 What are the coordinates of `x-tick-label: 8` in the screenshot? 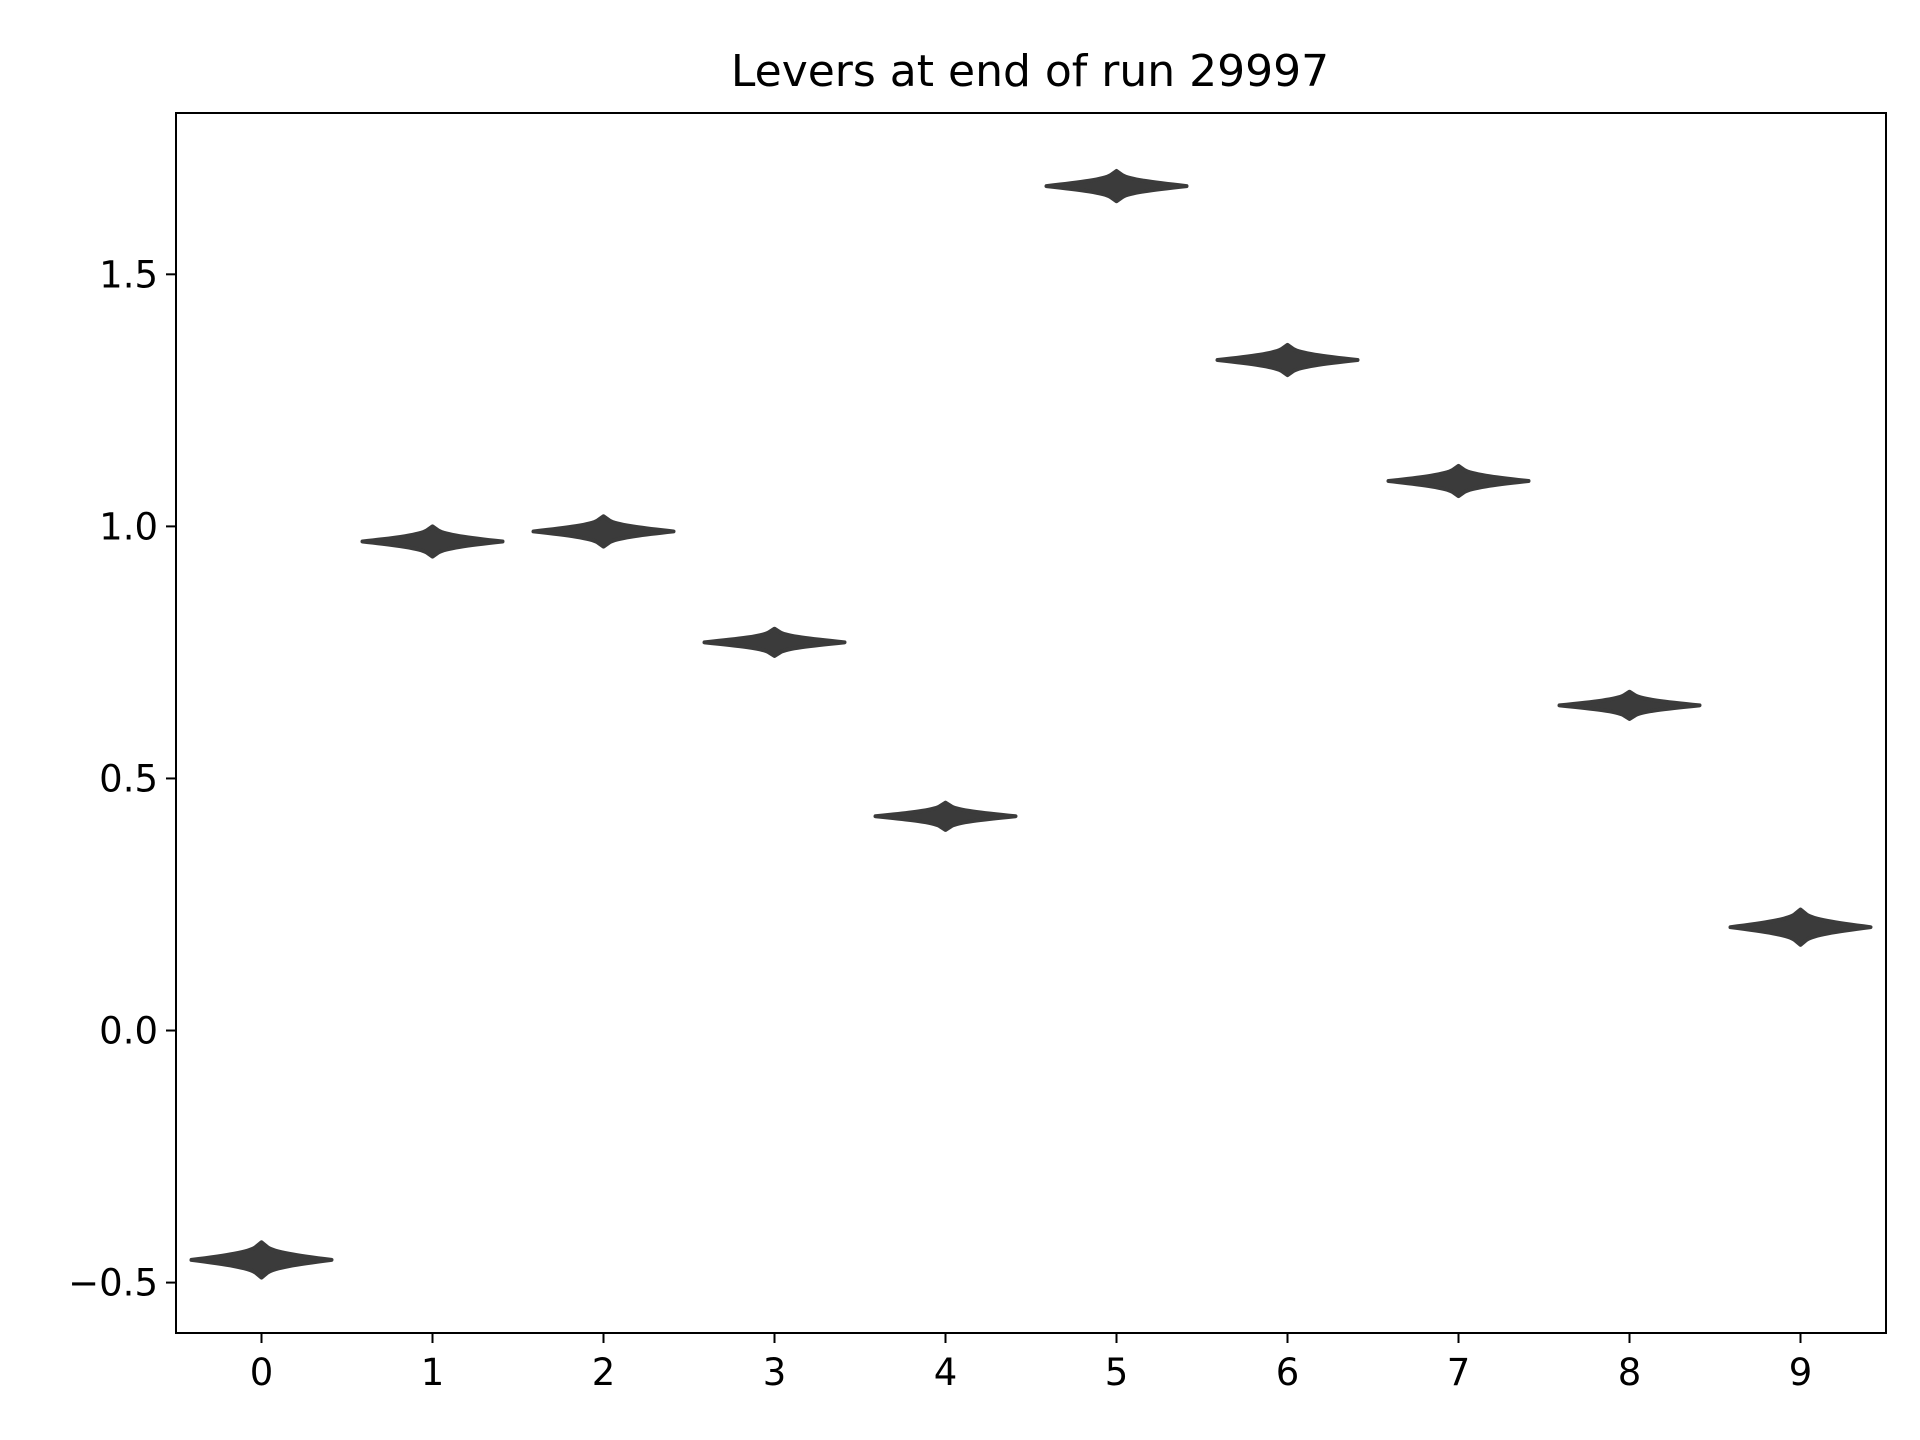 It's located at (1630, 1372).